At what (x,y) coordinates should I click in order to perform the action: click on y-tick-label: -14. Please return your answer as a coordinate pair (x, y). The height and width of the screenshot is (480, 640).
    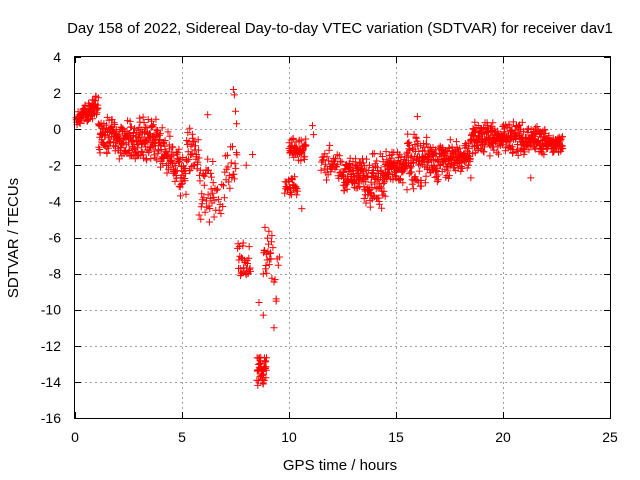
    Looking at the image, I should click on (51, 382).